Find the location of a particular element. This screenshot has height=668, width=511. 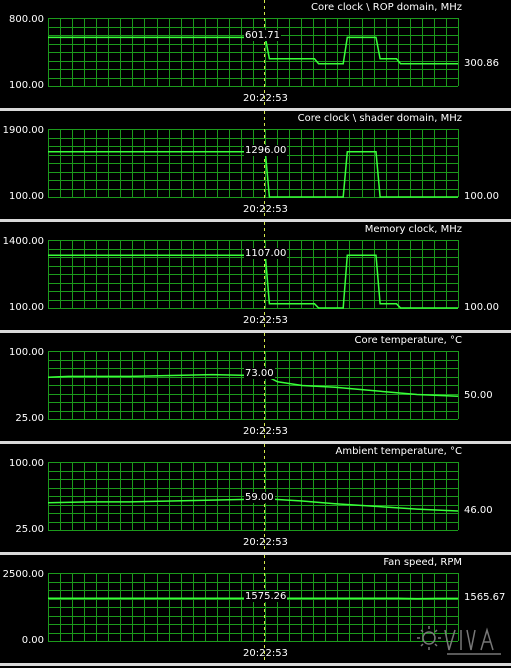

cursor-value-label: 59.00 is located at coordinates (259, 497).